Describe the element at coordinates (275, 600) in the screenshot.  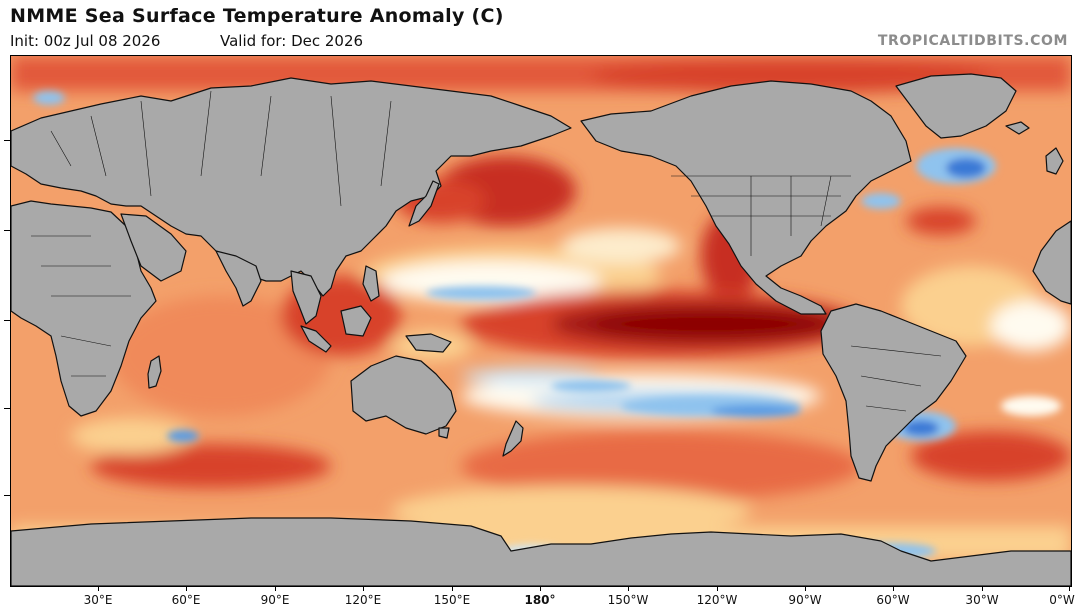
I see `tick-label: 90°E` at that location.